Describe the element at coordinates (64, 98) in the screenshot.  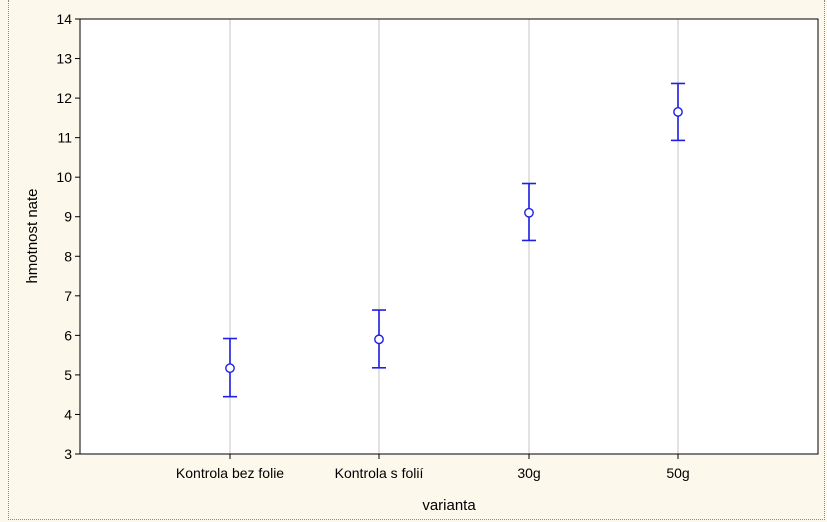
I see `y-tick-label: 12` at that location.